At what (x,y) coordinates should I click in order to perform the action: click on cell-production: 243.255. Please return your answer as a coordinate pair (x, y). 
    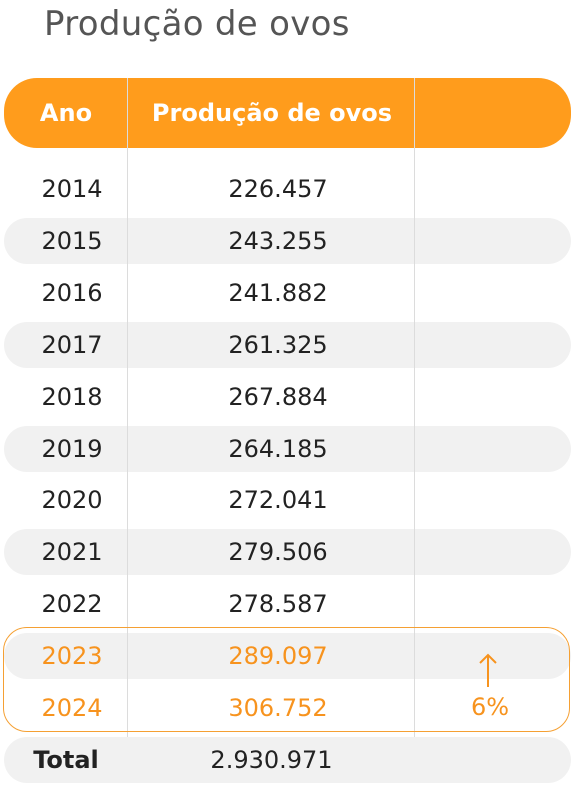
    Looking at the image, I should click on (278, 240).